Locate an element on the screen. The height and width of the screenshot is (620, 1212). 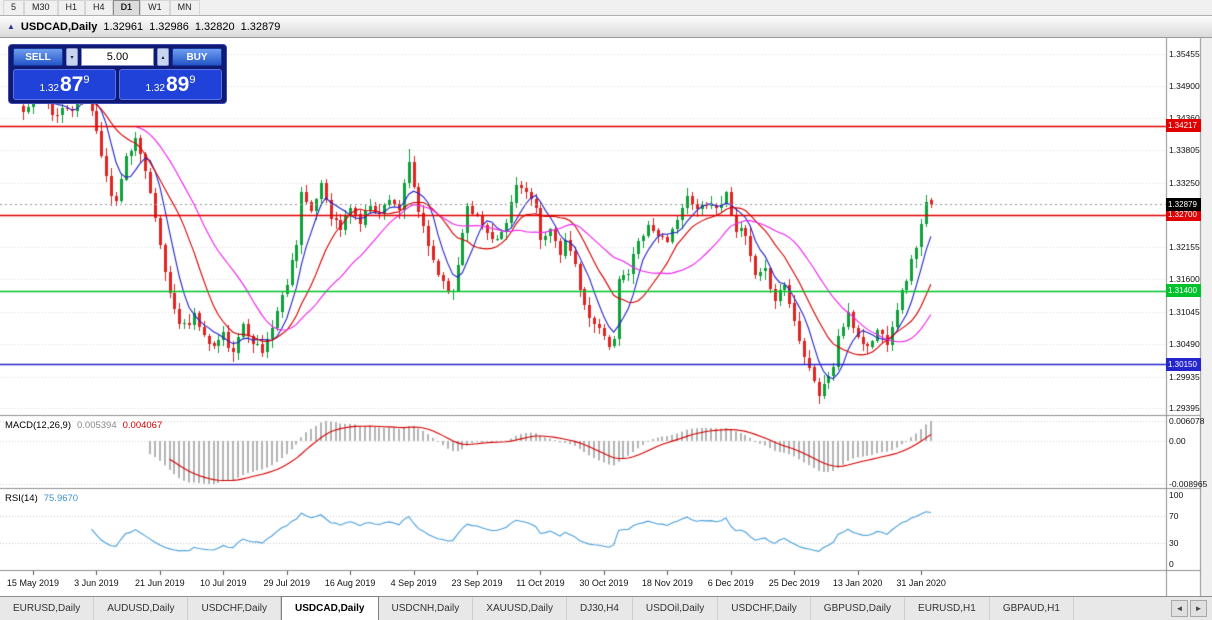
macd-name: MACD(12,26,9) is located at coordinates (38, 425).